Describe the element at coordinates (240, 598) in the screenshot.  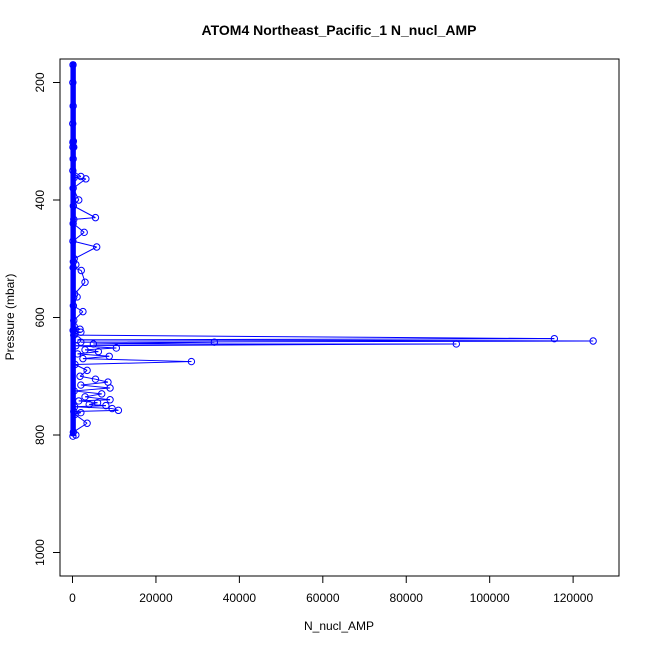
I see `x-tick-label: 40000` at that location.